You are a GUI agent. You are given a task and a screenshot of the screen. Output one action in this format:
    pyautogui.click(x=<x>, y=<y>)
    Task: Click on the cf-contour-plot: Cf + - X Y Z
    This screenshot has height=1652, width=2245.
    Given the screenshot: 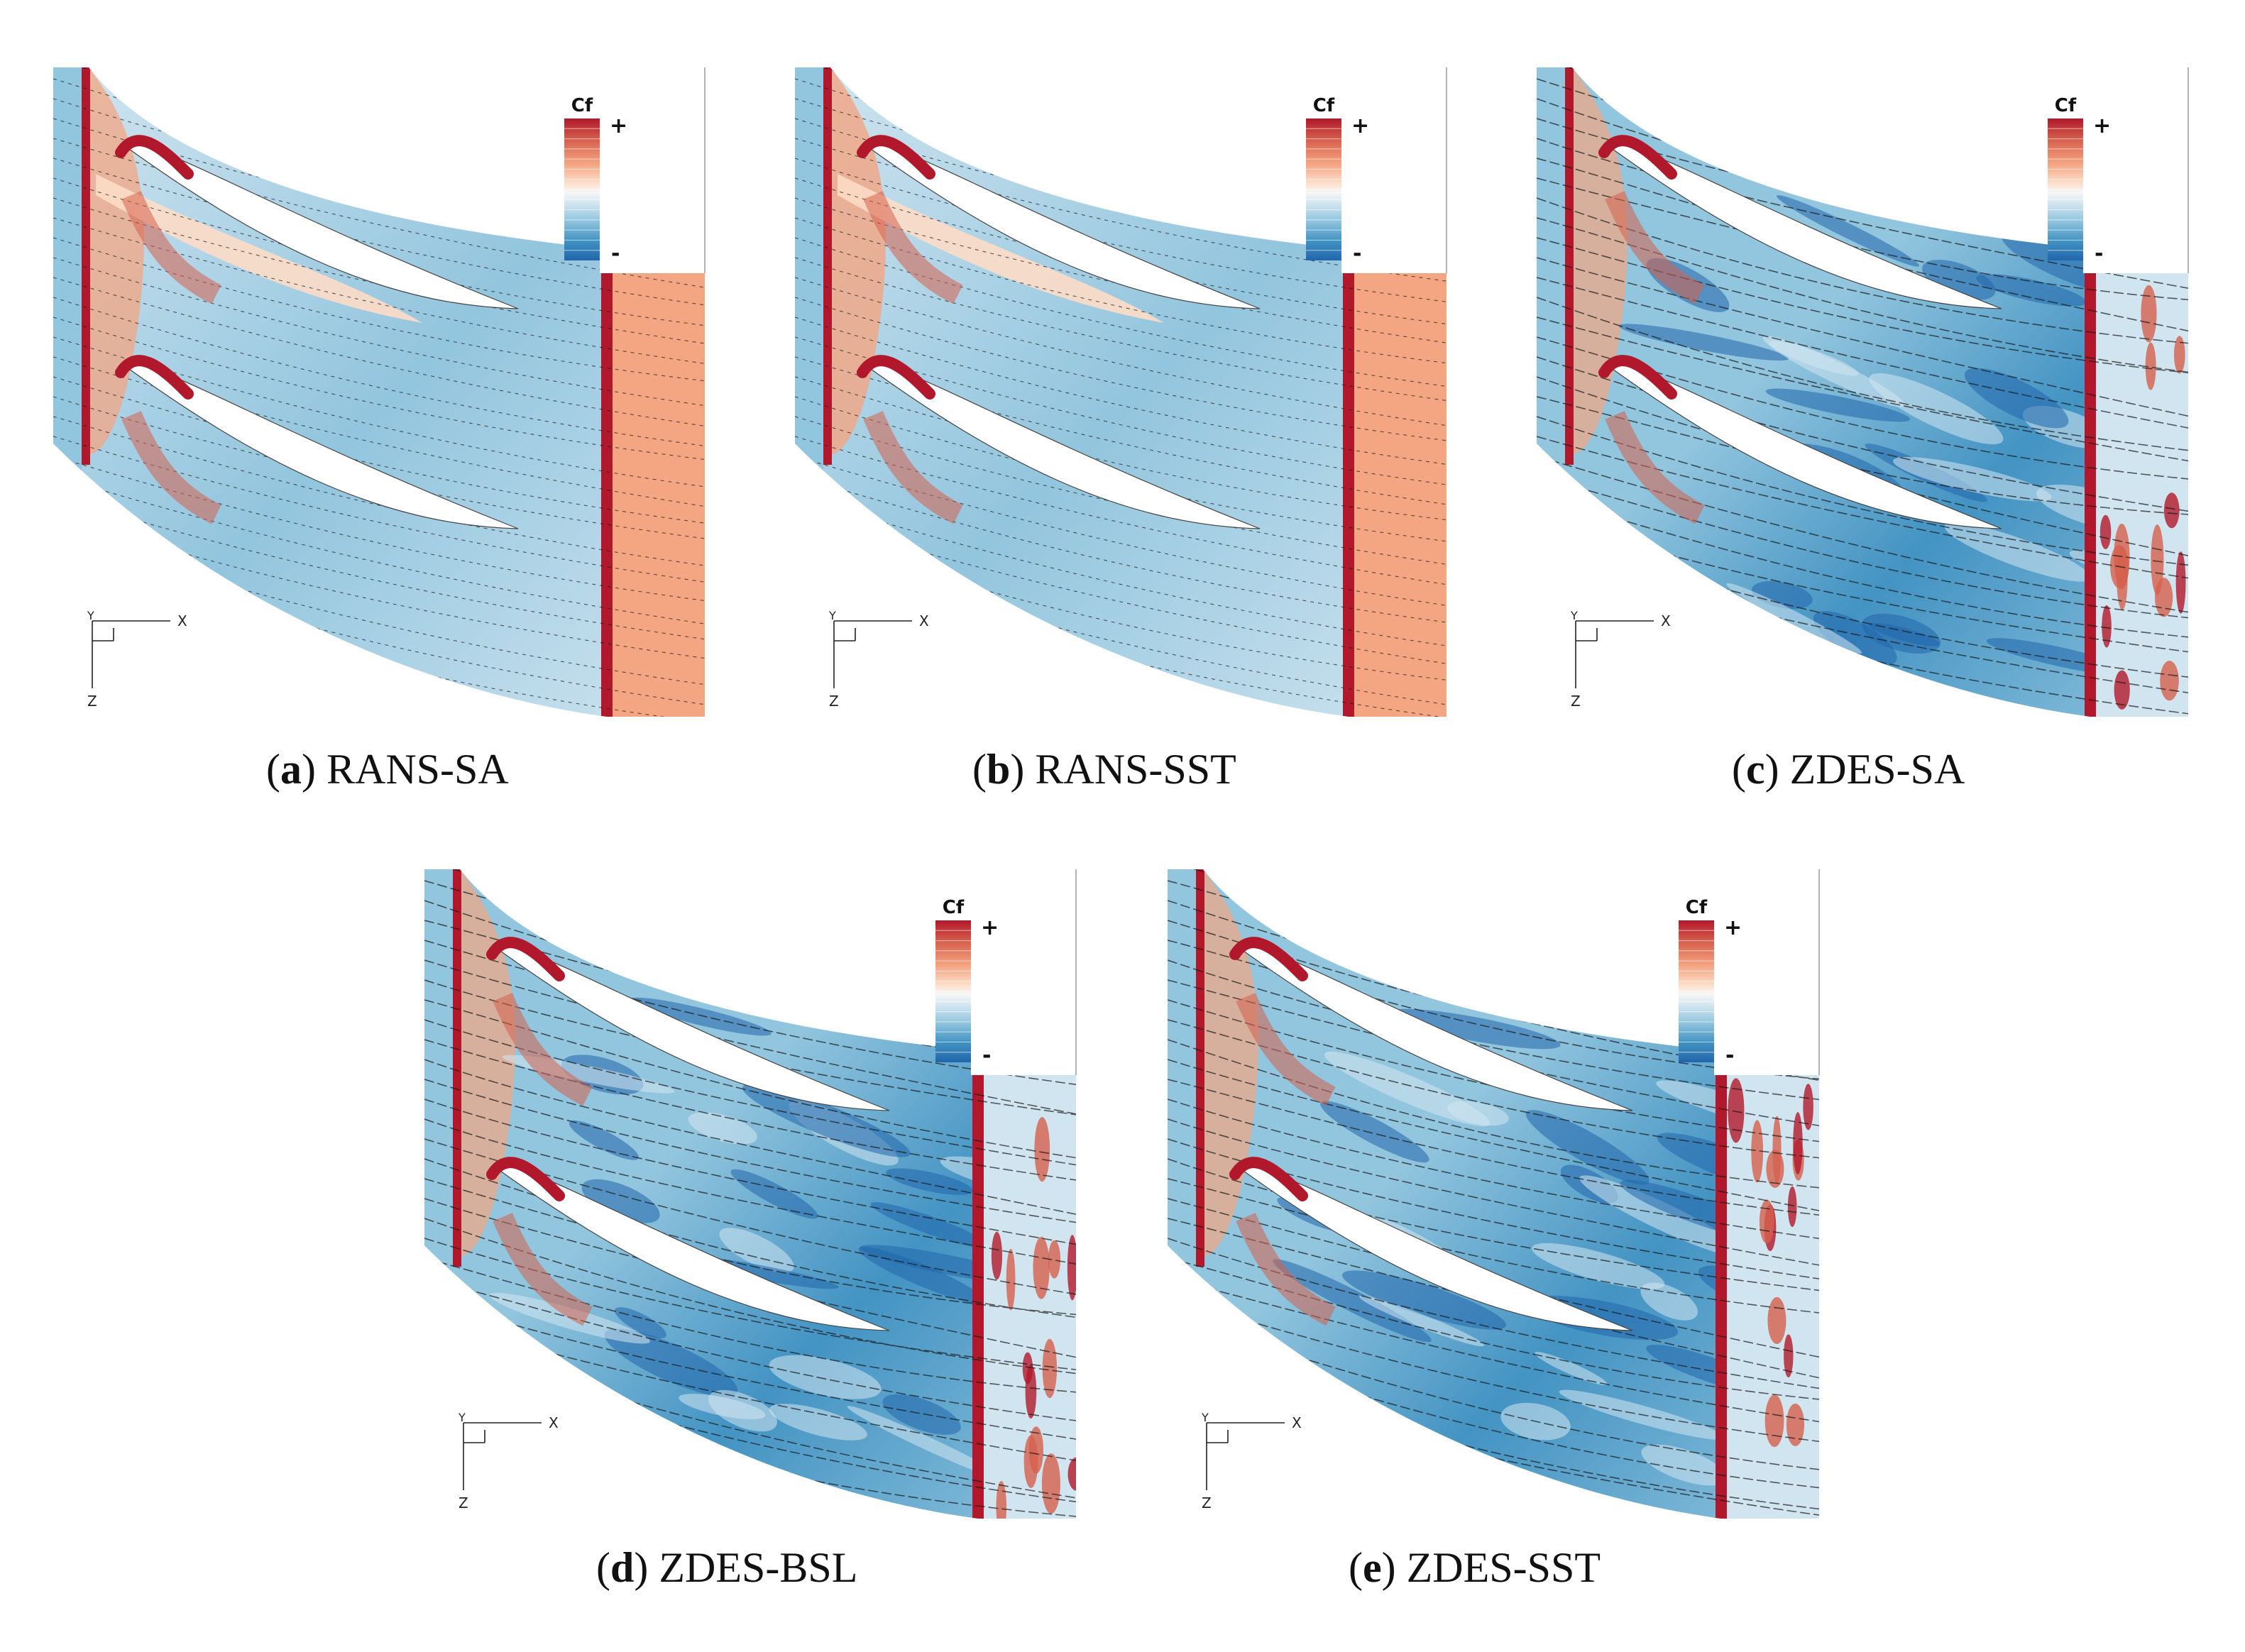 What is the action you would take?
    pyautogui.click(x=1121, y=392)
    